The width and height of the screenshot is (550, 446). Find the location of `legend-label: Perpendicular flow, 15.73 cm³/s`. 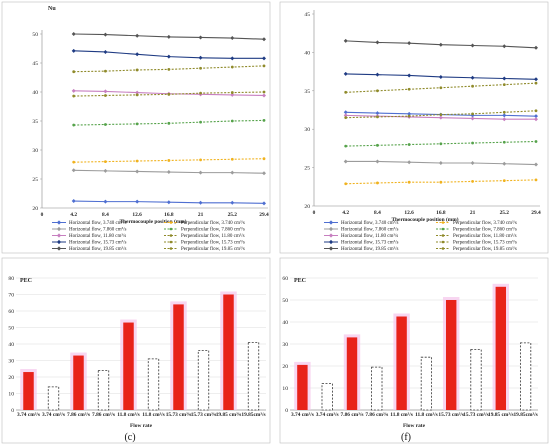

legend-label: Perpendicular flow, 15.73 cm³/s is located at coordinates (485, 243).